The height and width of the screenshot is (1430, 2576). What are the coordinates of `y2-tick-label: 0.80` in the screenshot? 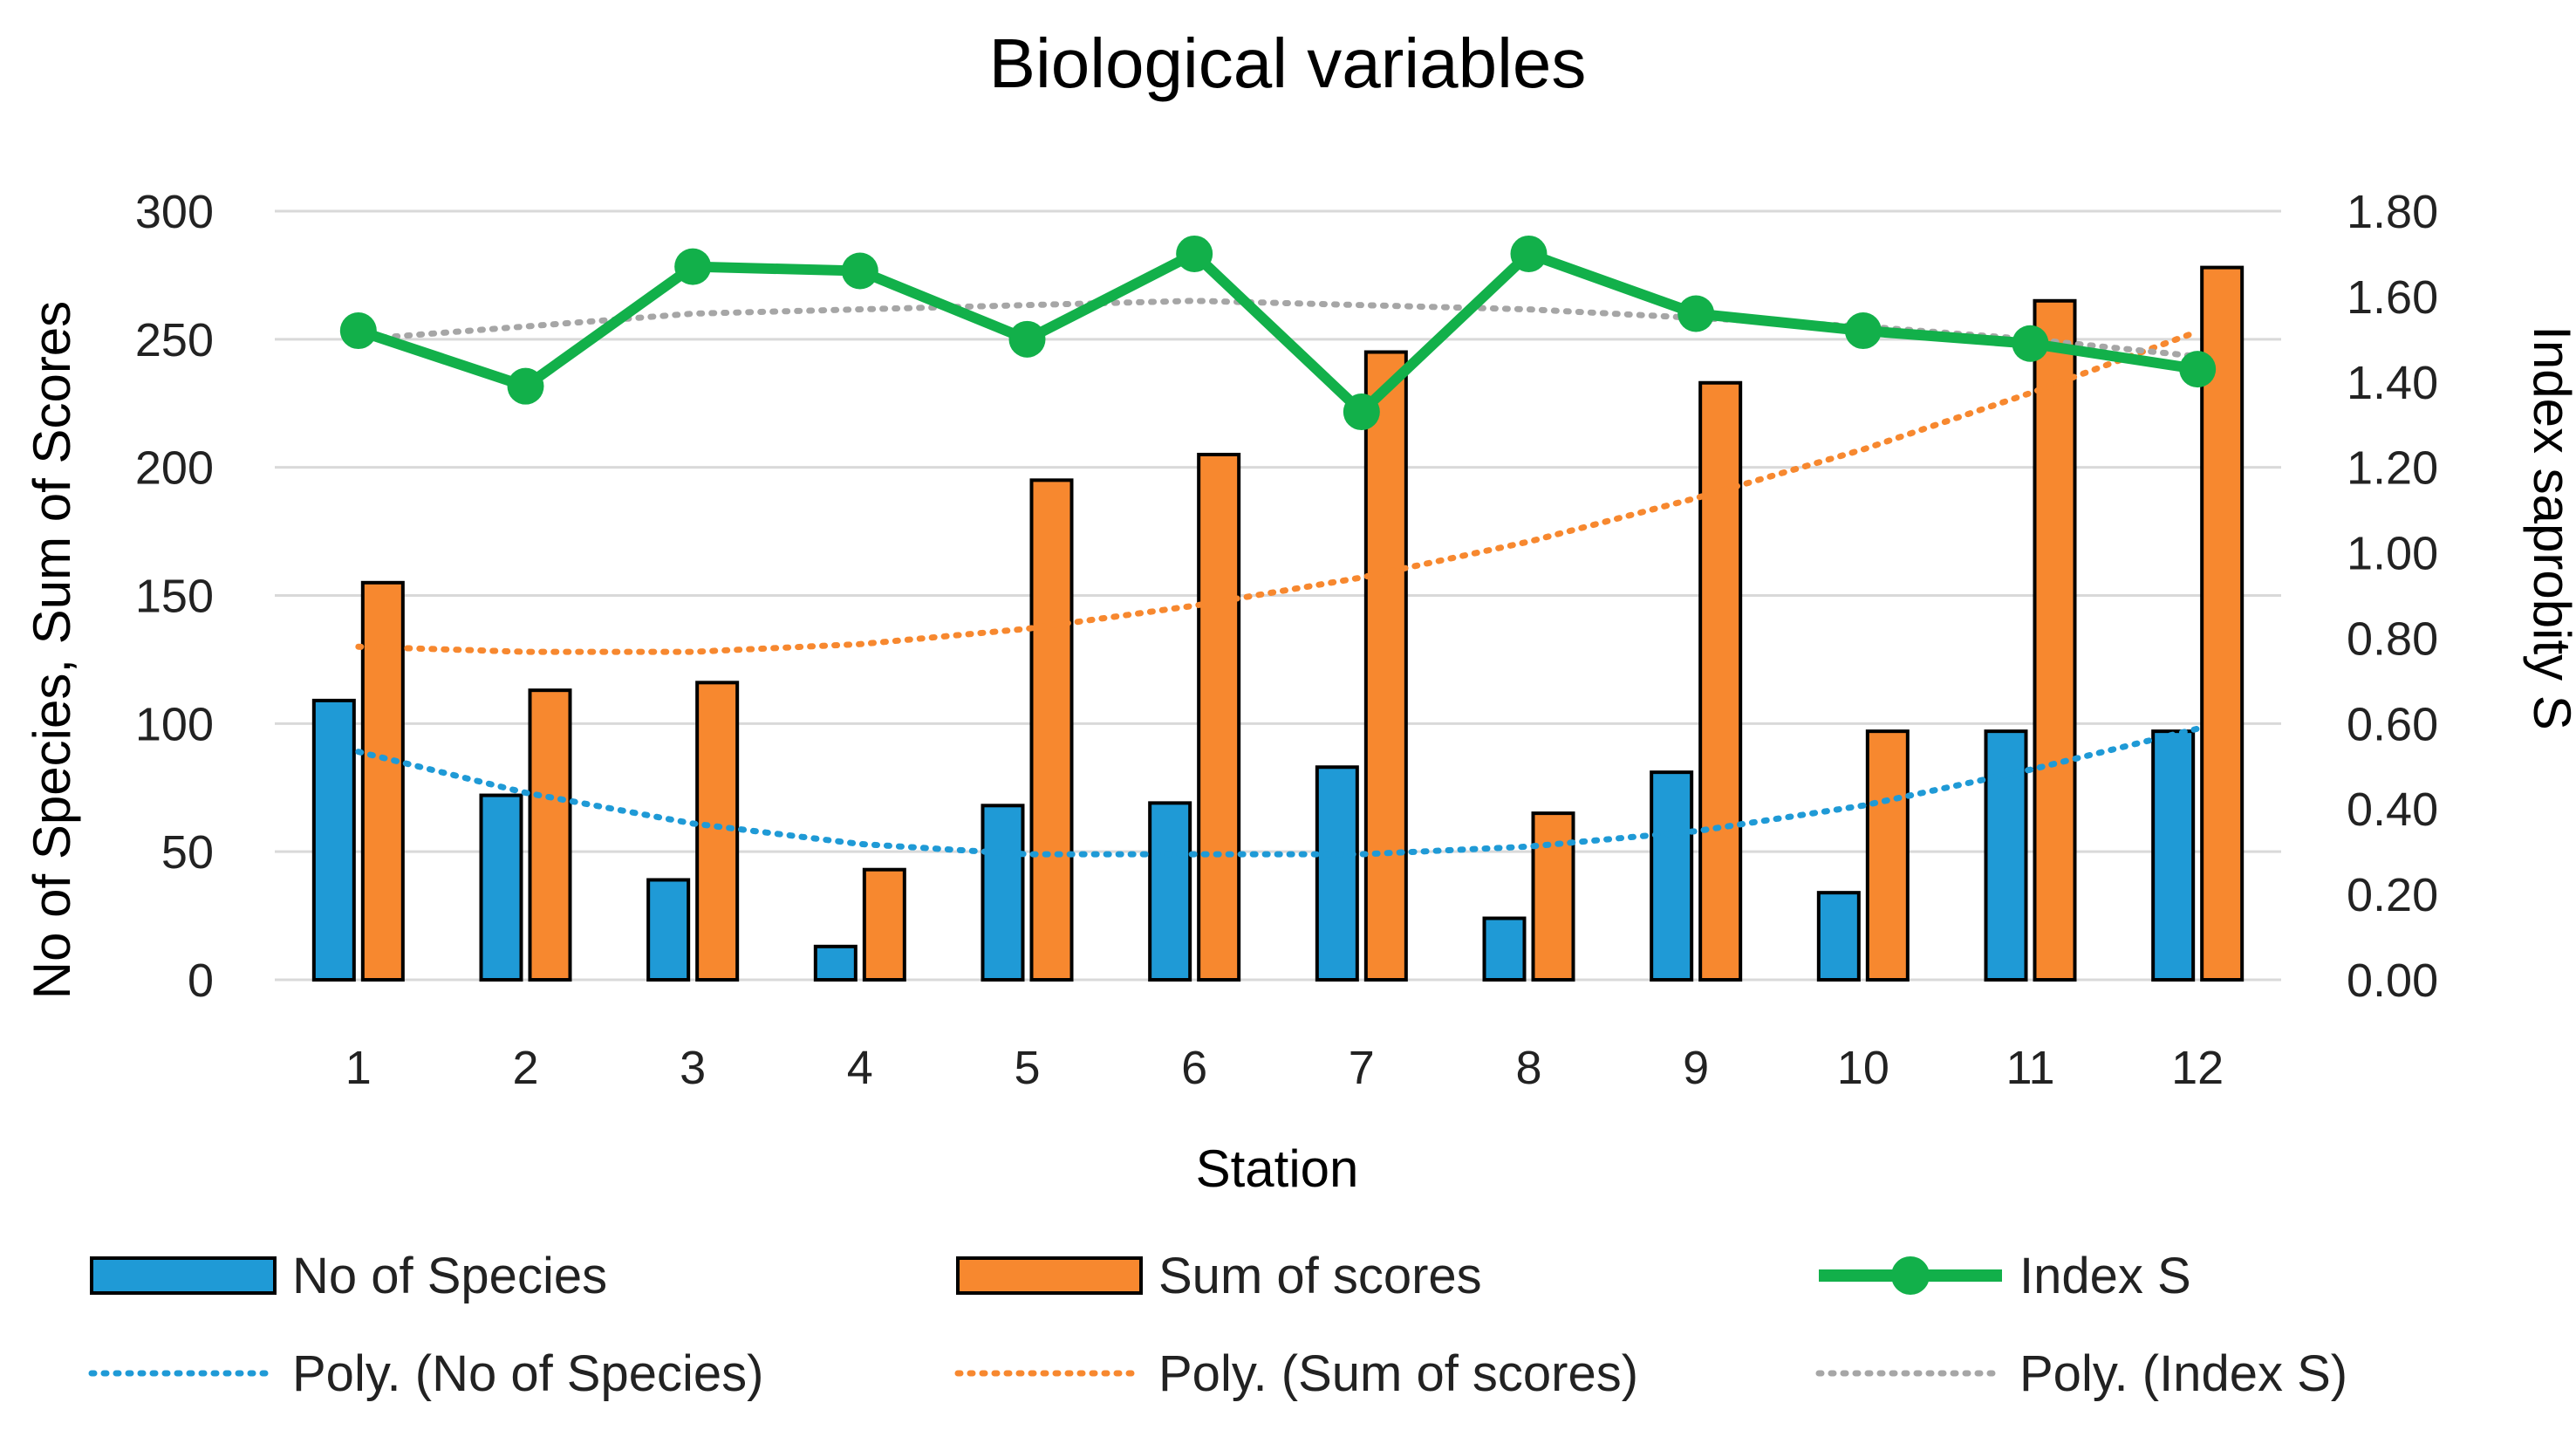 It's located at (2392, 638).